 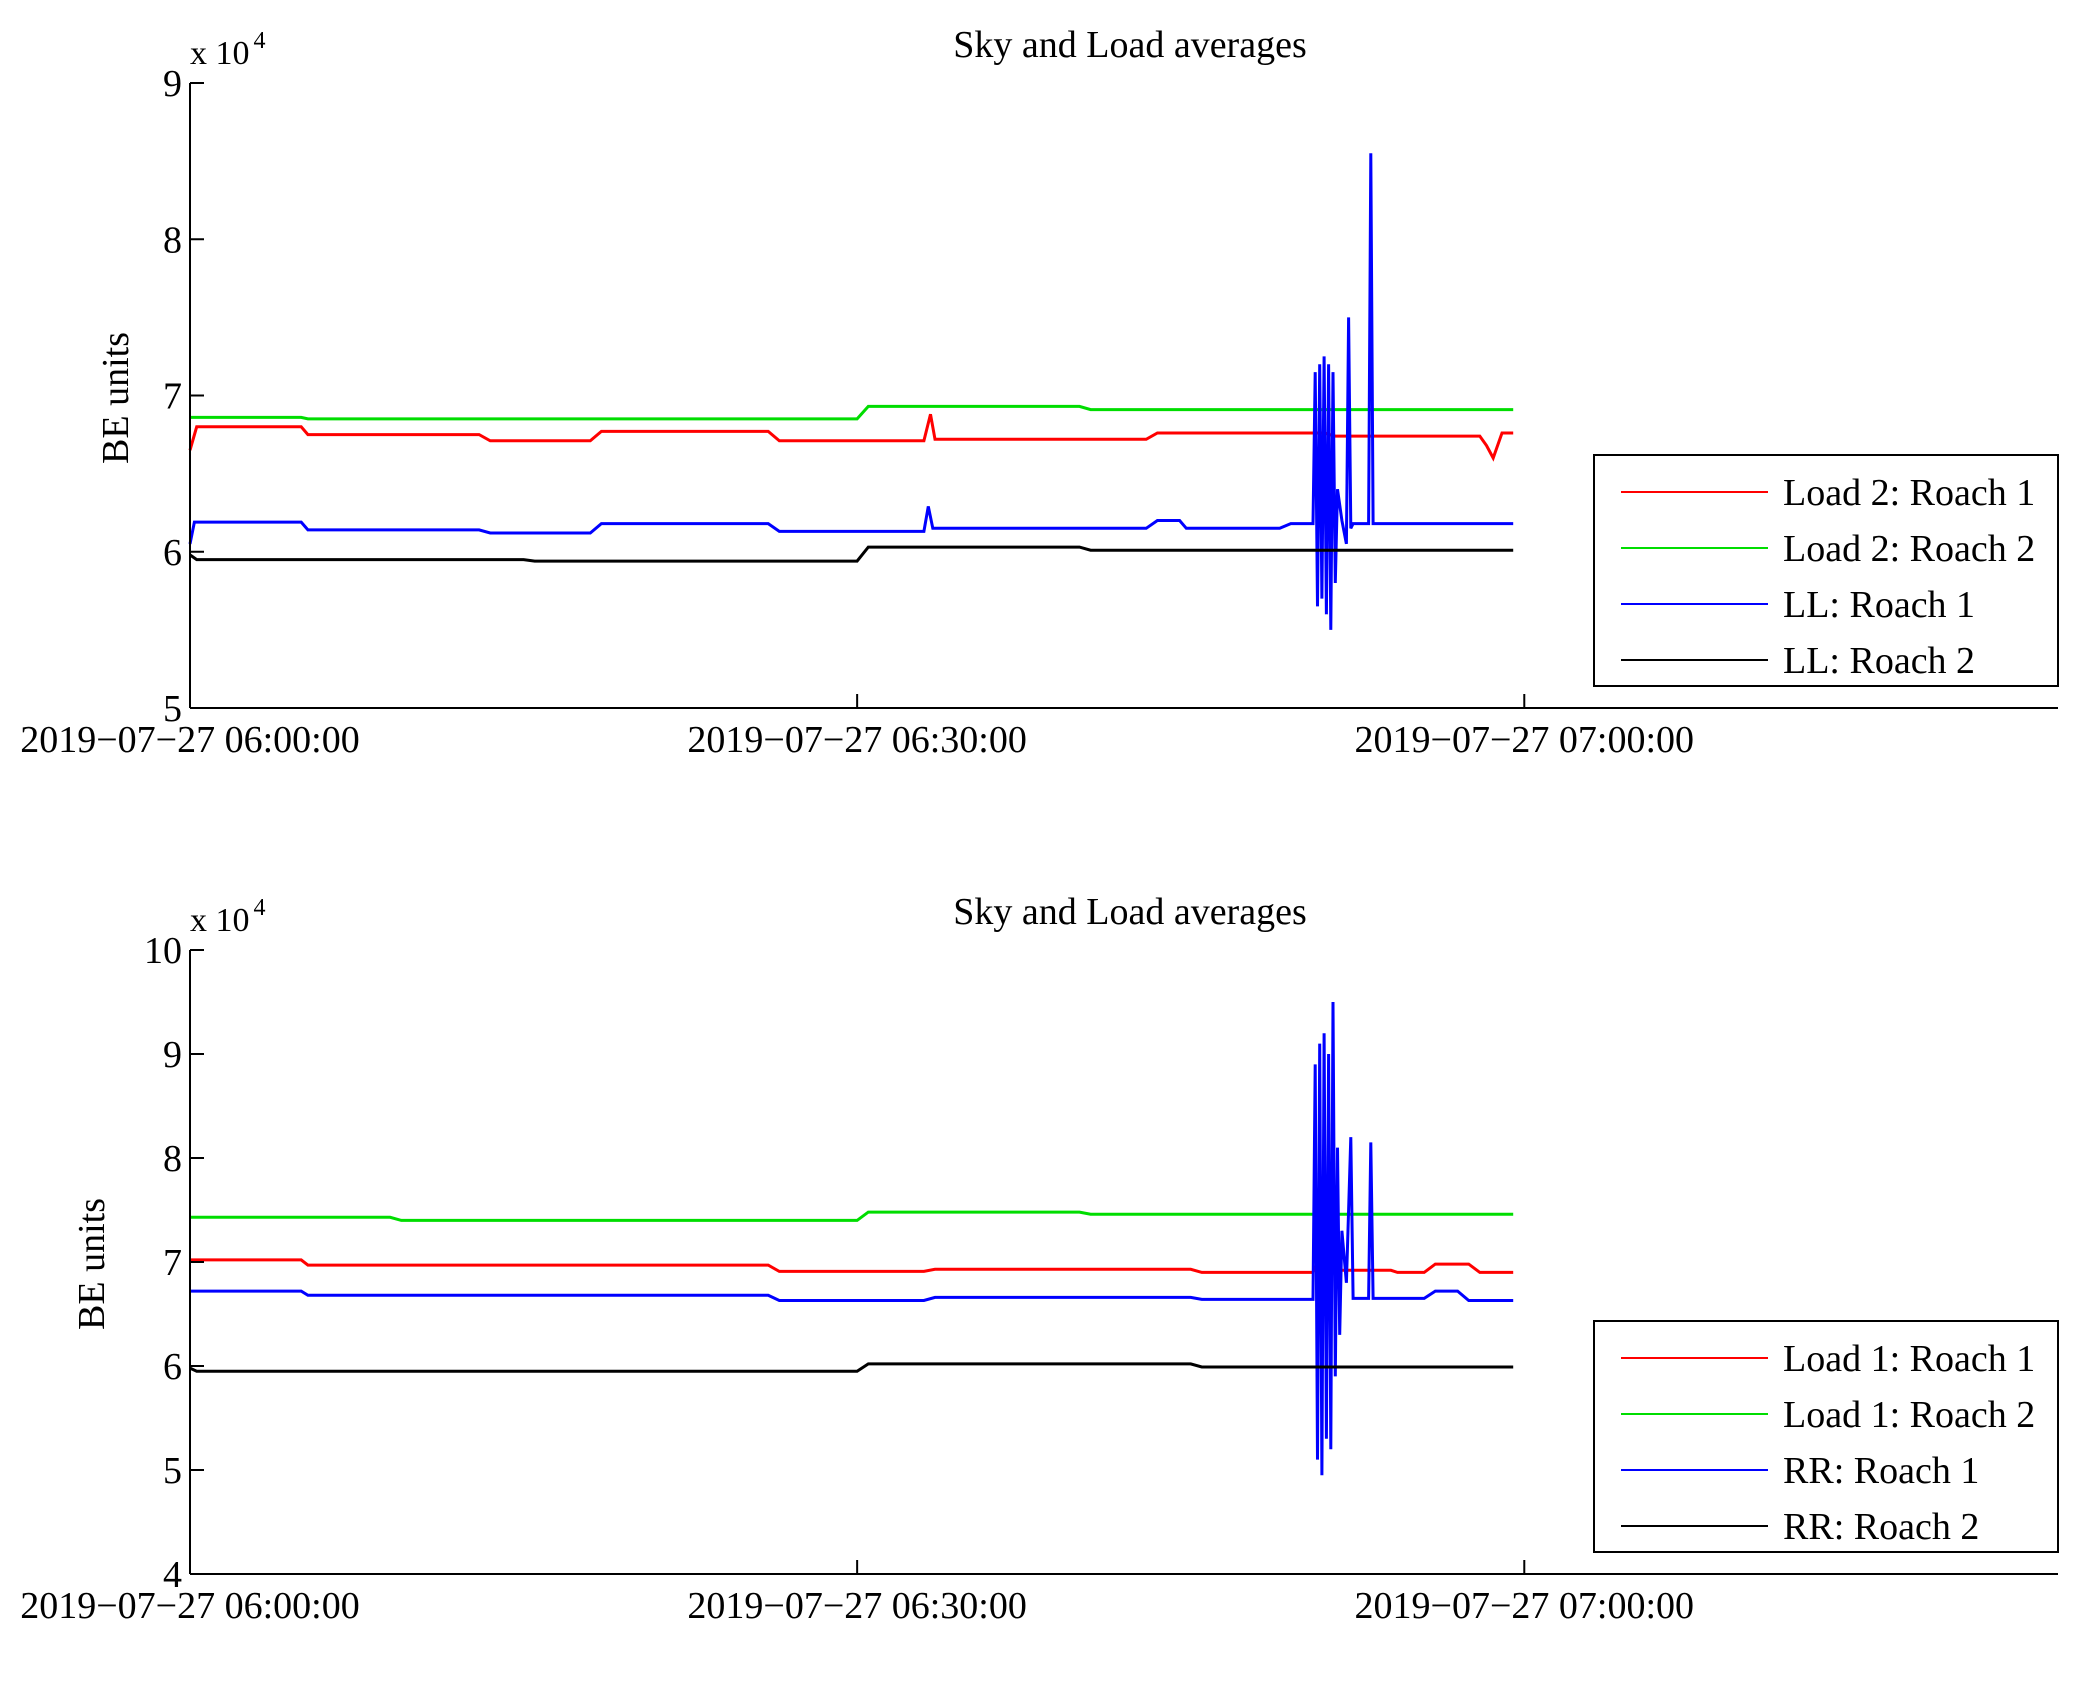 I want to click on chart-2-title: Sky and Load averages, so click(x=1130, y=912).